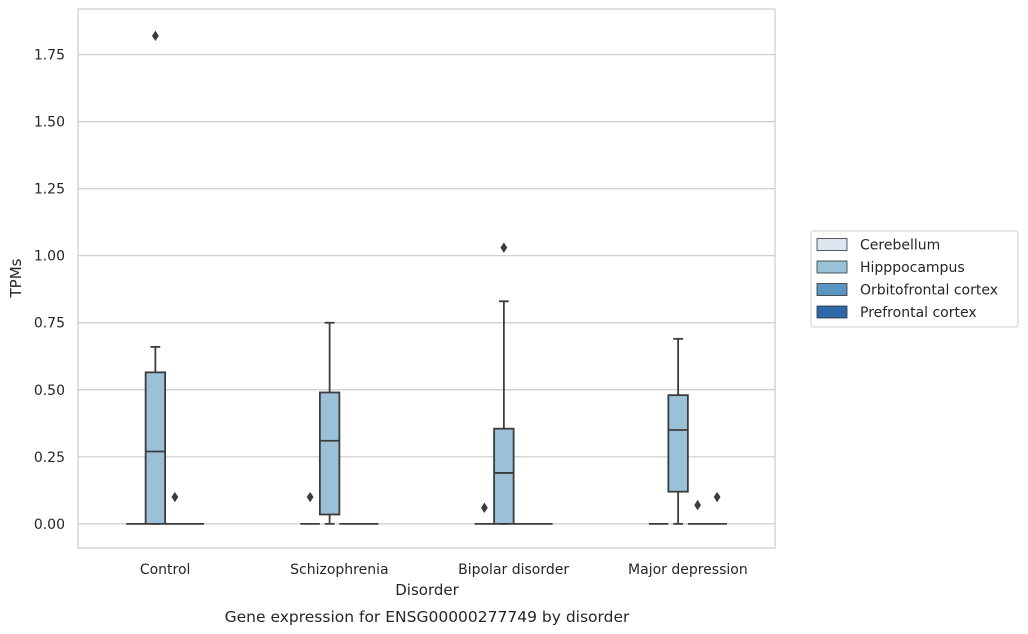 The height and width of the screenshot is (634, 1028). I want to click on legend-label: Cerebellum, so click(900, 246).